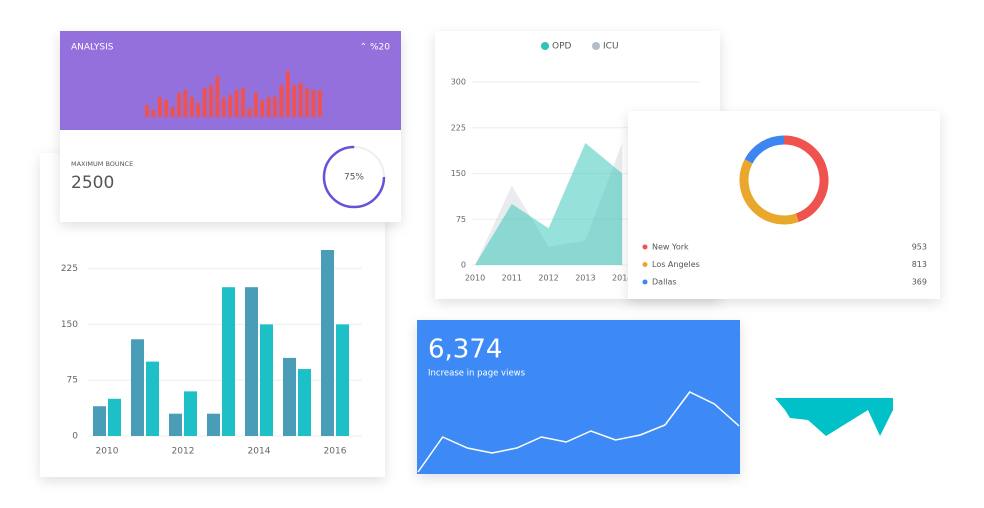 The image size is (984, 508). I want to click on metric-value: 2500, so click(92, 183).